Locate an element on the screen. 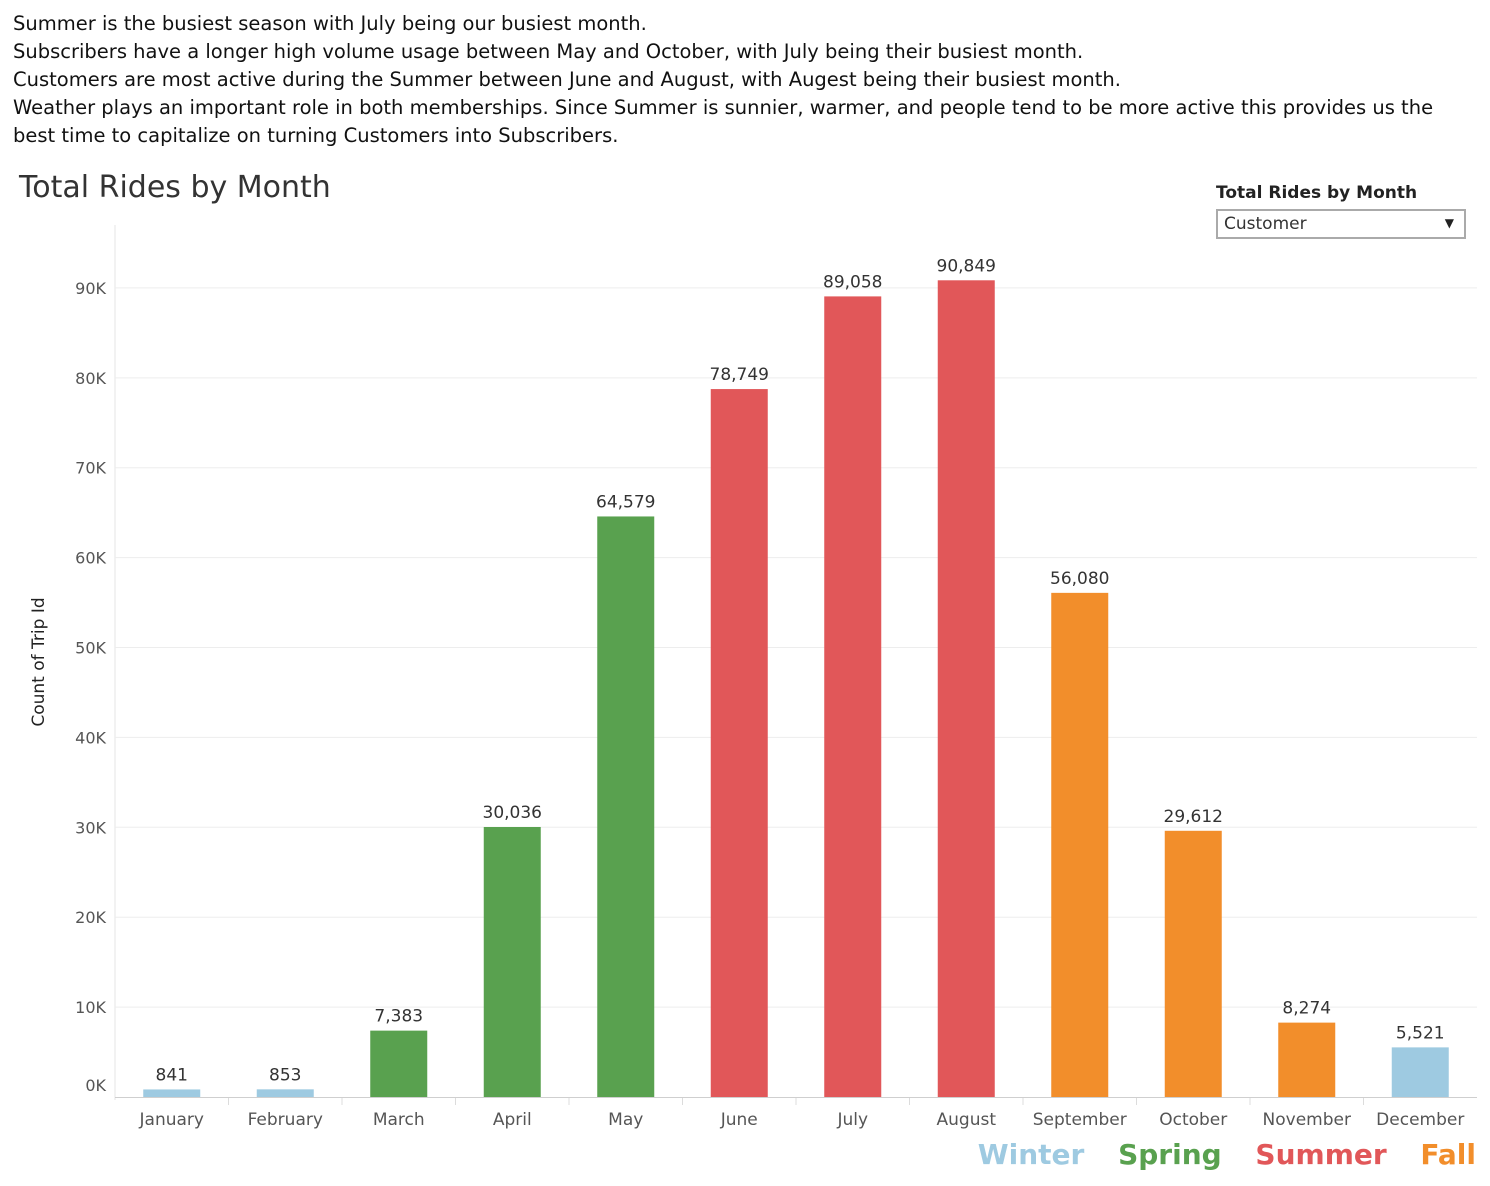 Image resolution: width=1490 pixels, height=1186 pixels. y-tick-label: 20K is located at coordinates (90, 917).